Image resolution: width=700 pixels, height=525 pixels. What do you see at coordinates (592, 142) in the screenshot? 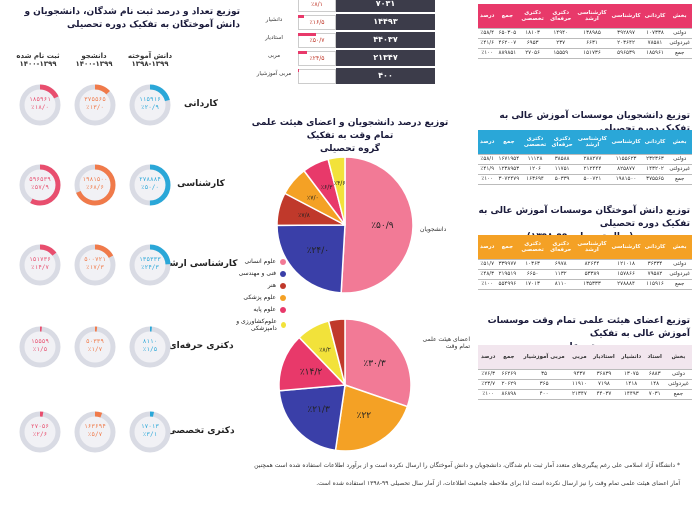
I see `table-header-cell: کارشناسی ارشد` at bounding box center [592, 142].